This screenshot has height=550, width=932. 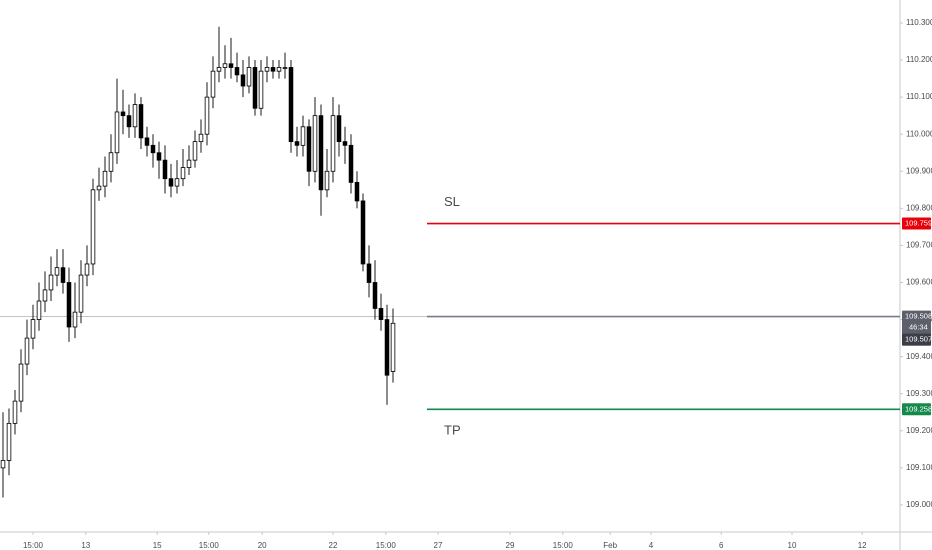 I want to click on y-tick-label: 109.700, so click(x=919, y=245).